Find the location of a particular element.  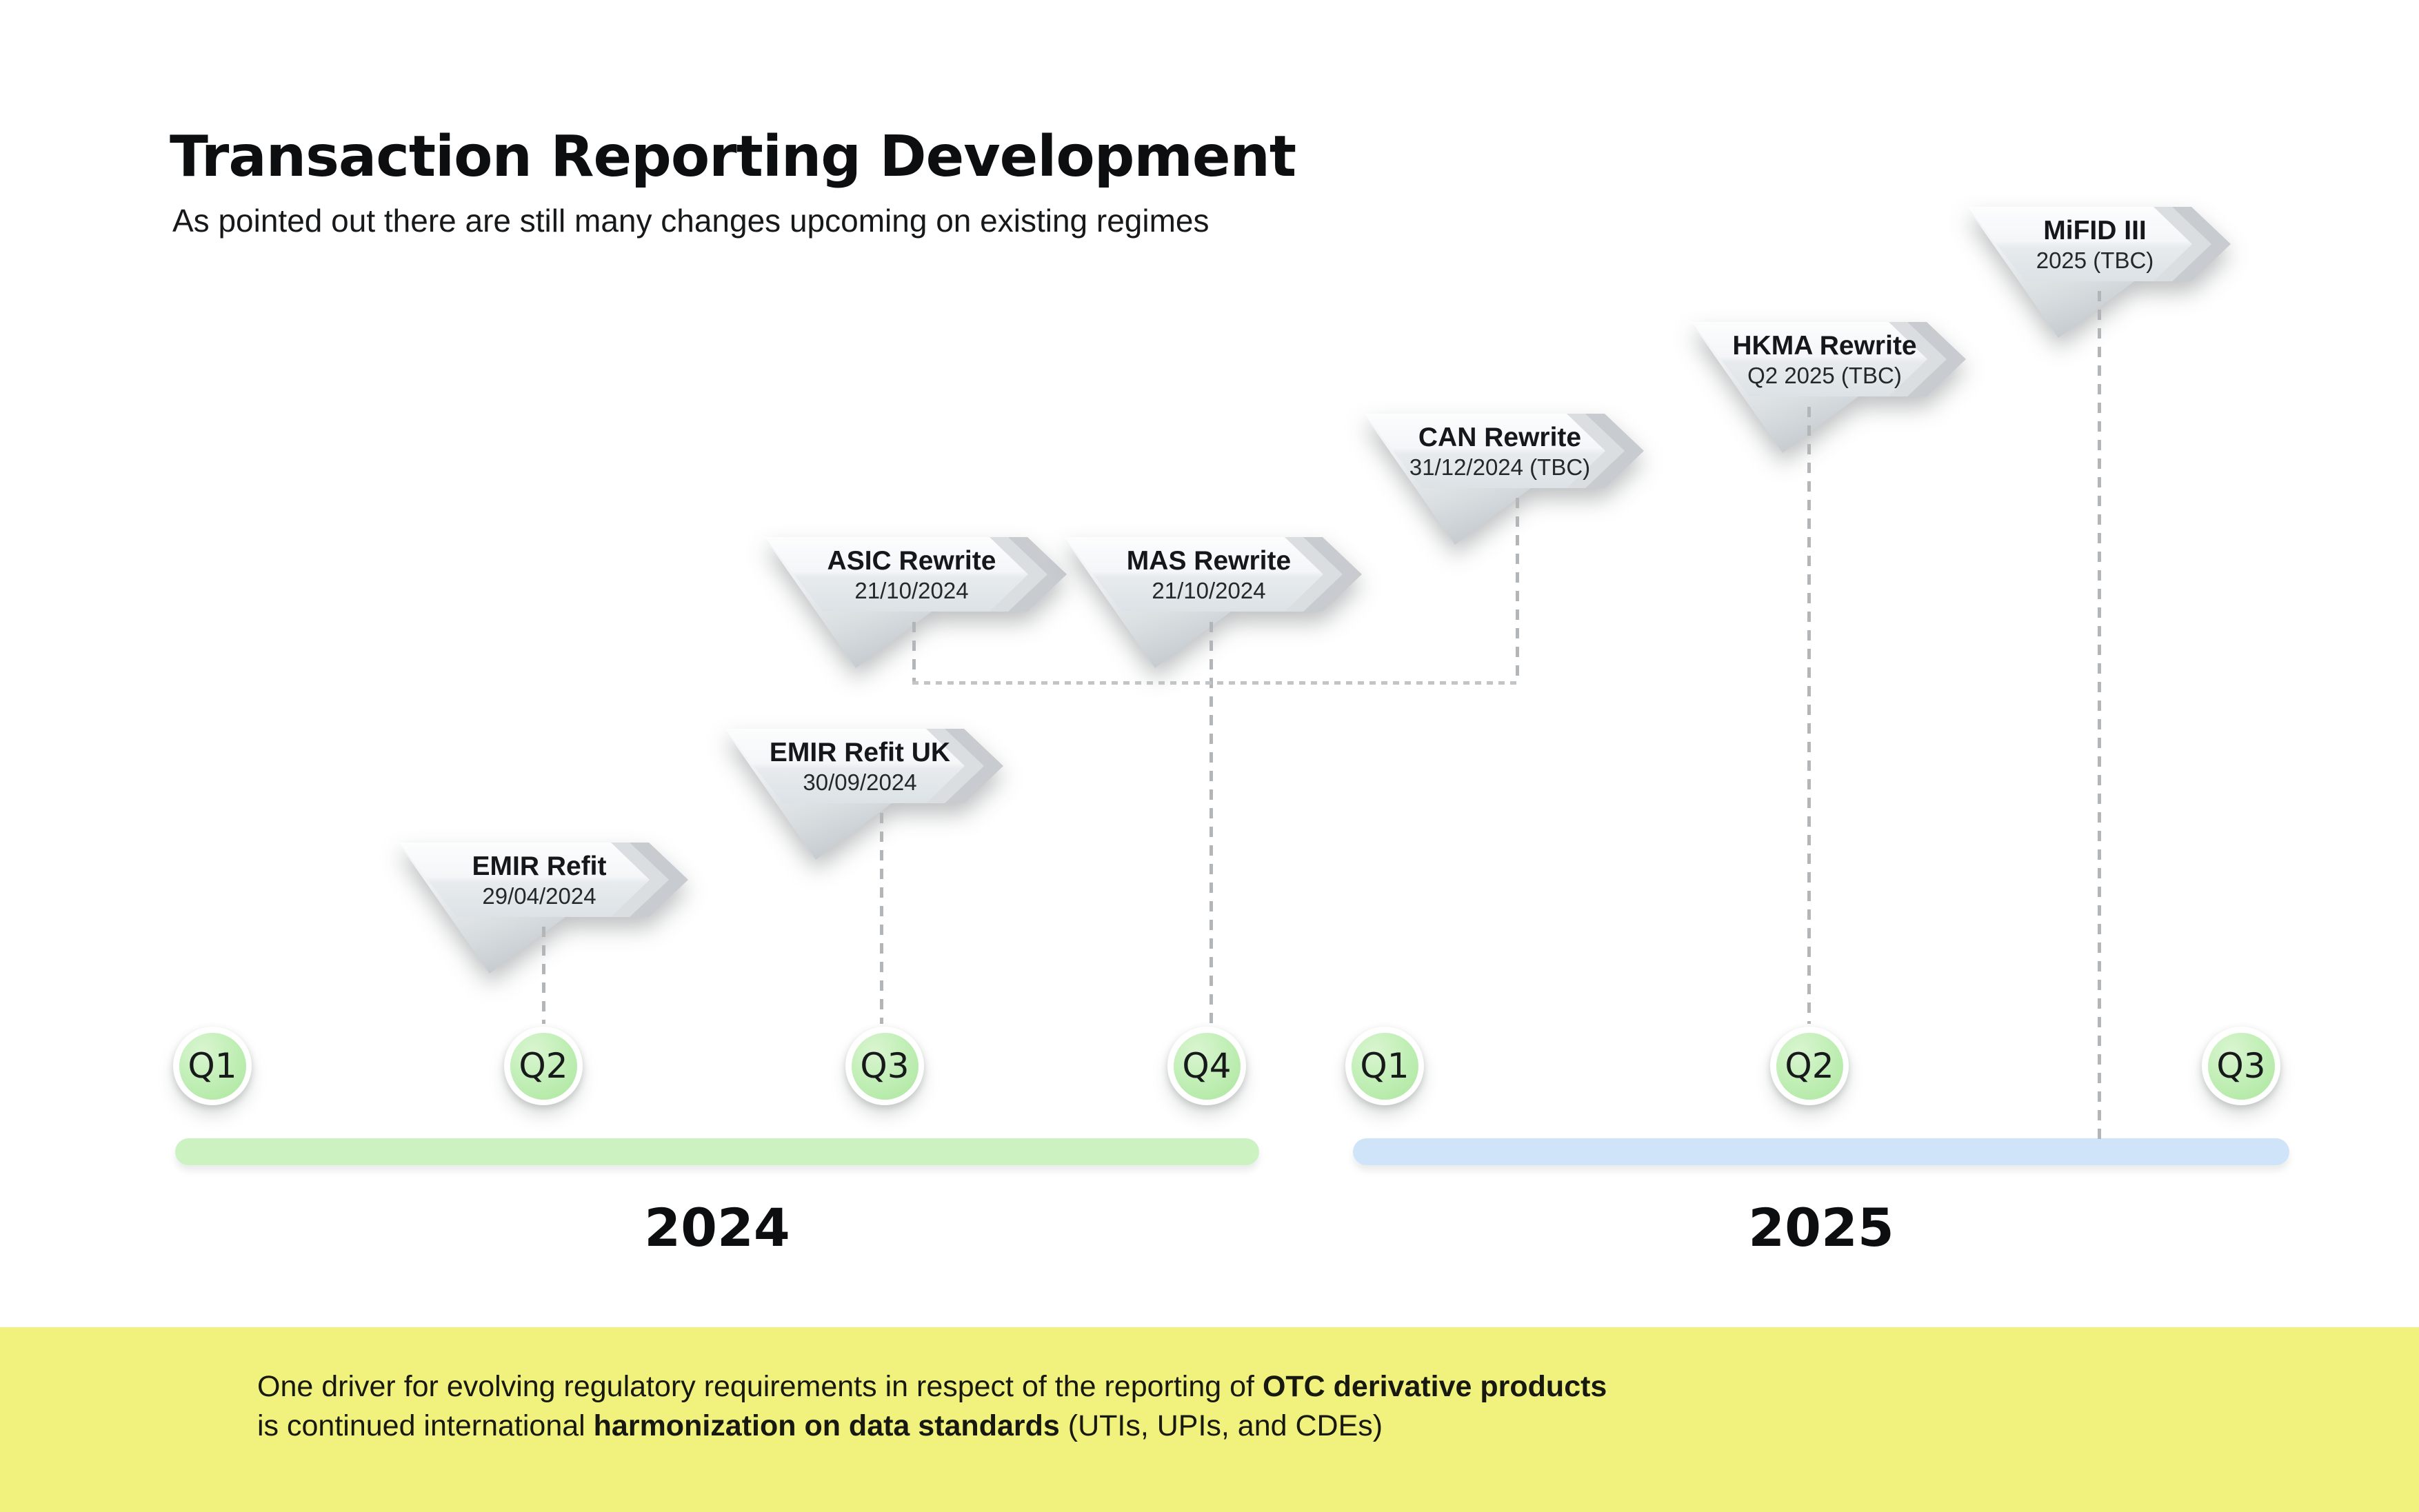

milestone-banner-emir-refit-uk: EMIR Refit UK 30/09/2024 is located at coordinates (864, 794).